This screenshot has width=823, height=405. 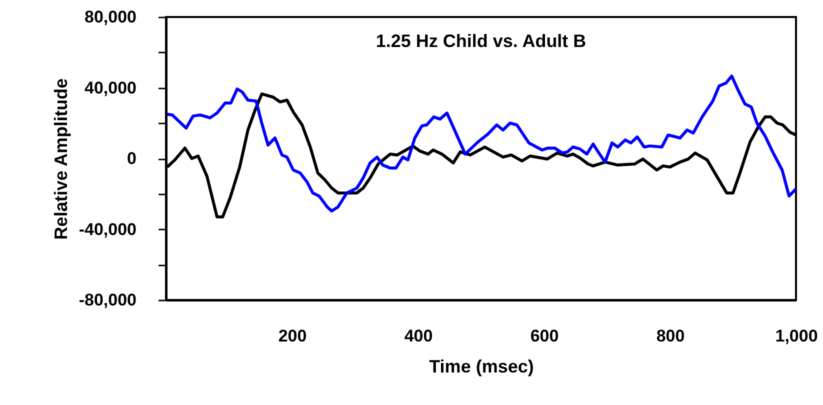 I want to click on x-axis-title: Time (msec), so click(x=481, y=366).